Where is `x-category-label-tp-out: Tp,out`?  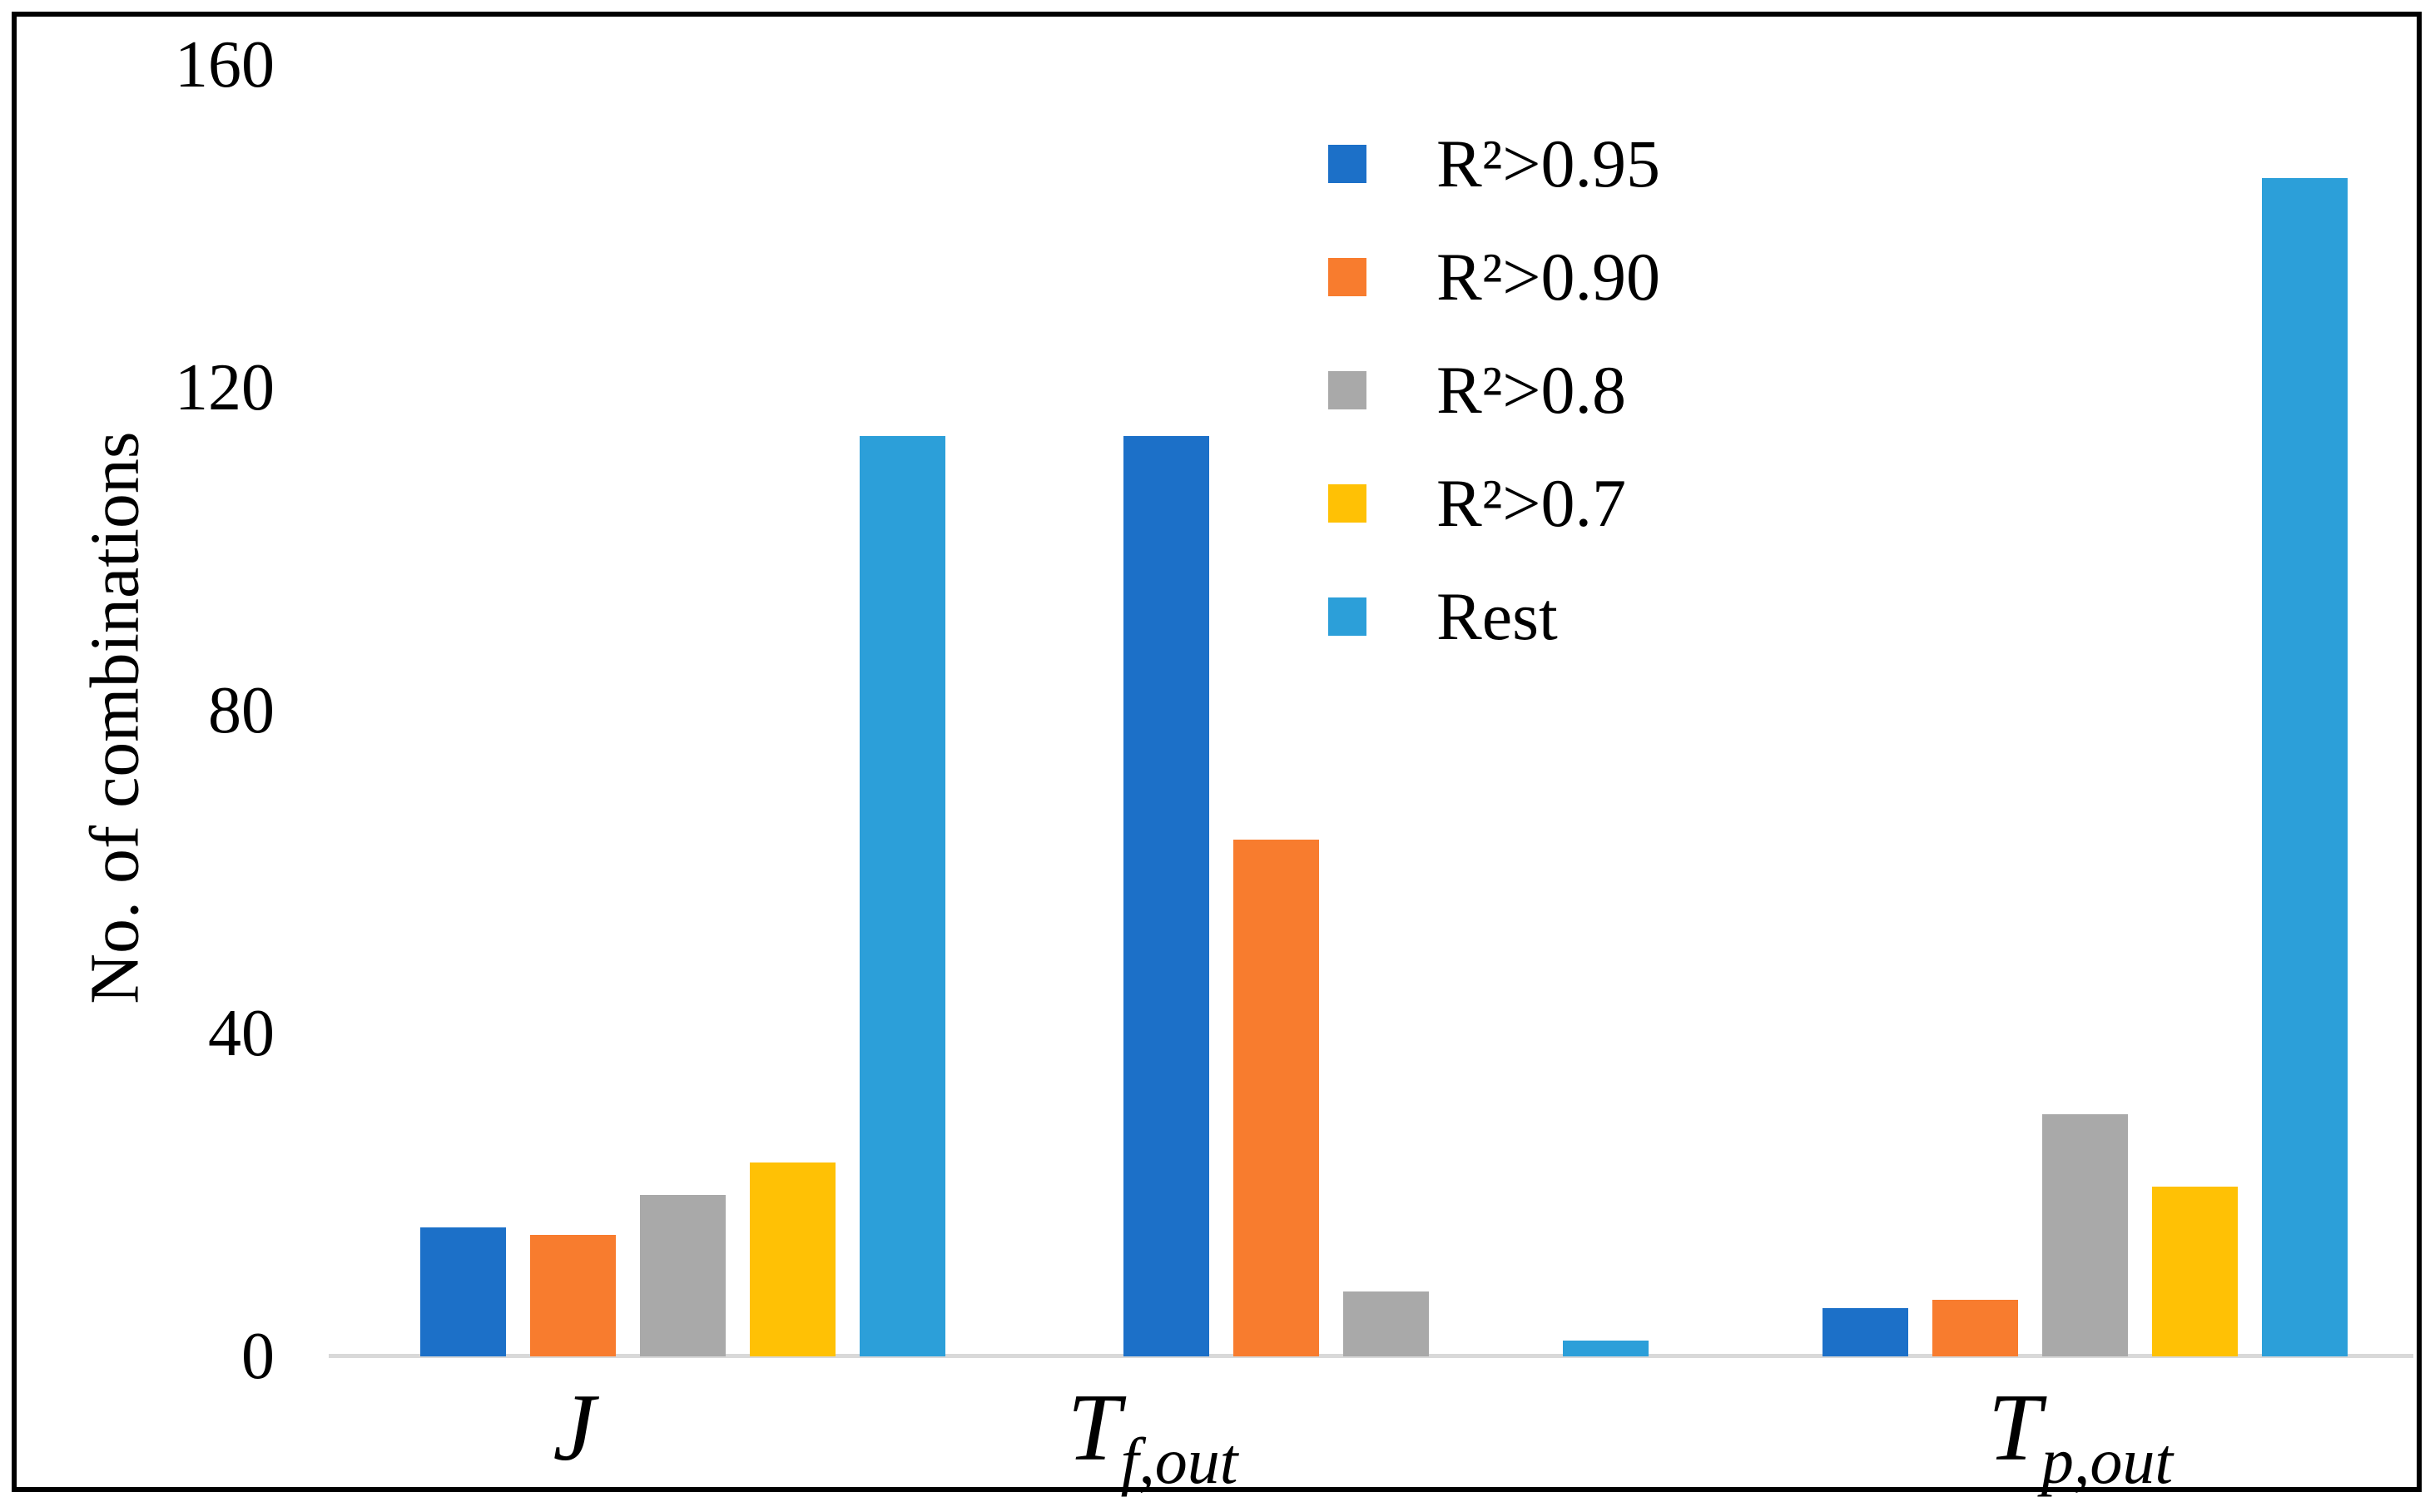
x-category-label-tp-out: Tp,out is located at coordinates (2080, 1436).